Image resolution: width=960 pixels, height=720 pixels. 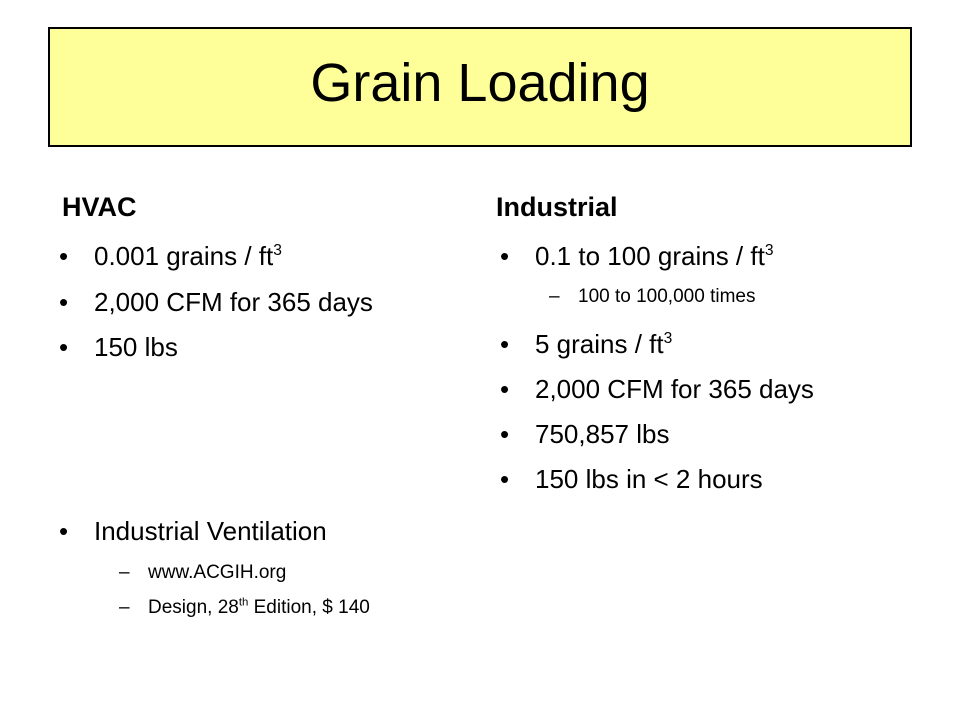 I want to click on sub-bullet-superscript: th, so click(x=243, y=602).